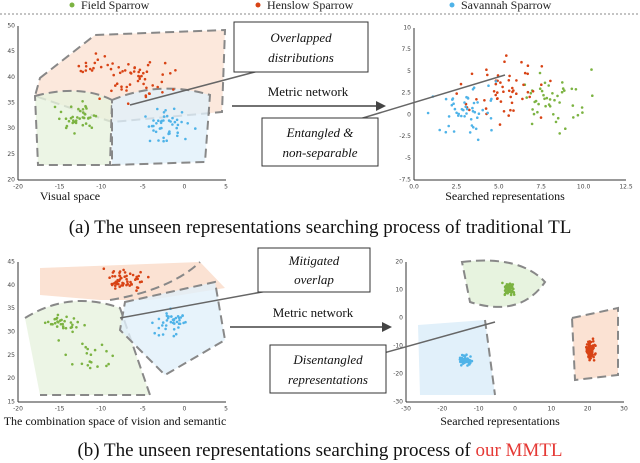  Describe the element at coordinates (409, 114) in the screenshot. I see `y-tick-label: 0` at that location.